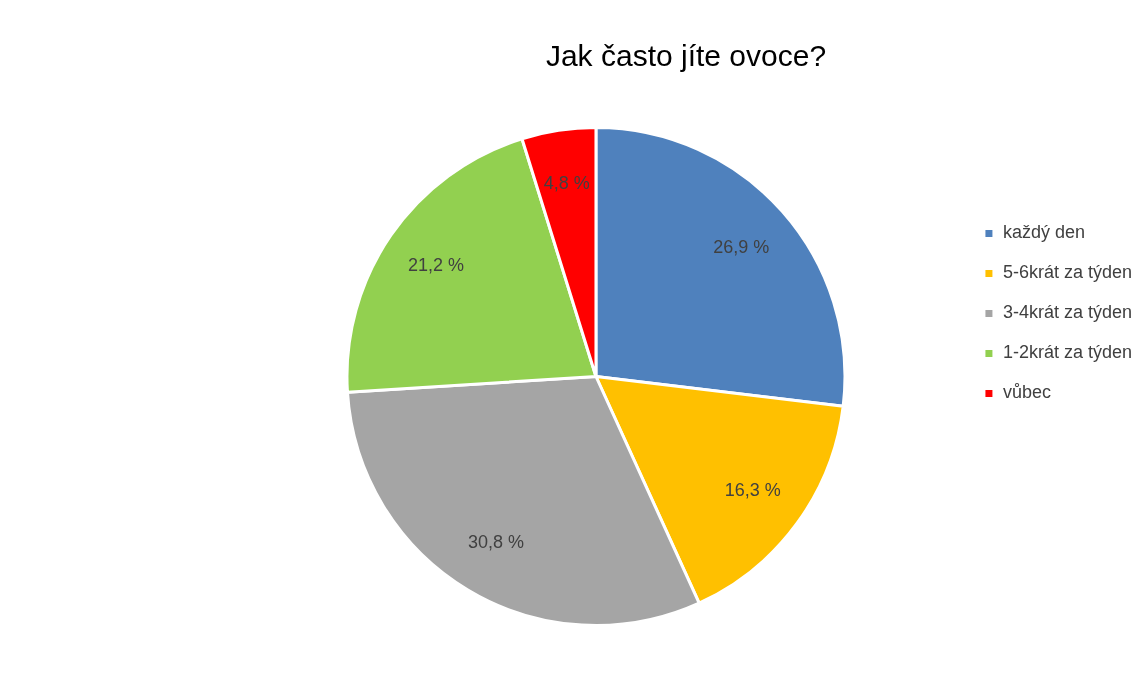 The width and height of the screenshot is (1147, 677). I want to click on data-label: 26,9 %, so click(741, 246).